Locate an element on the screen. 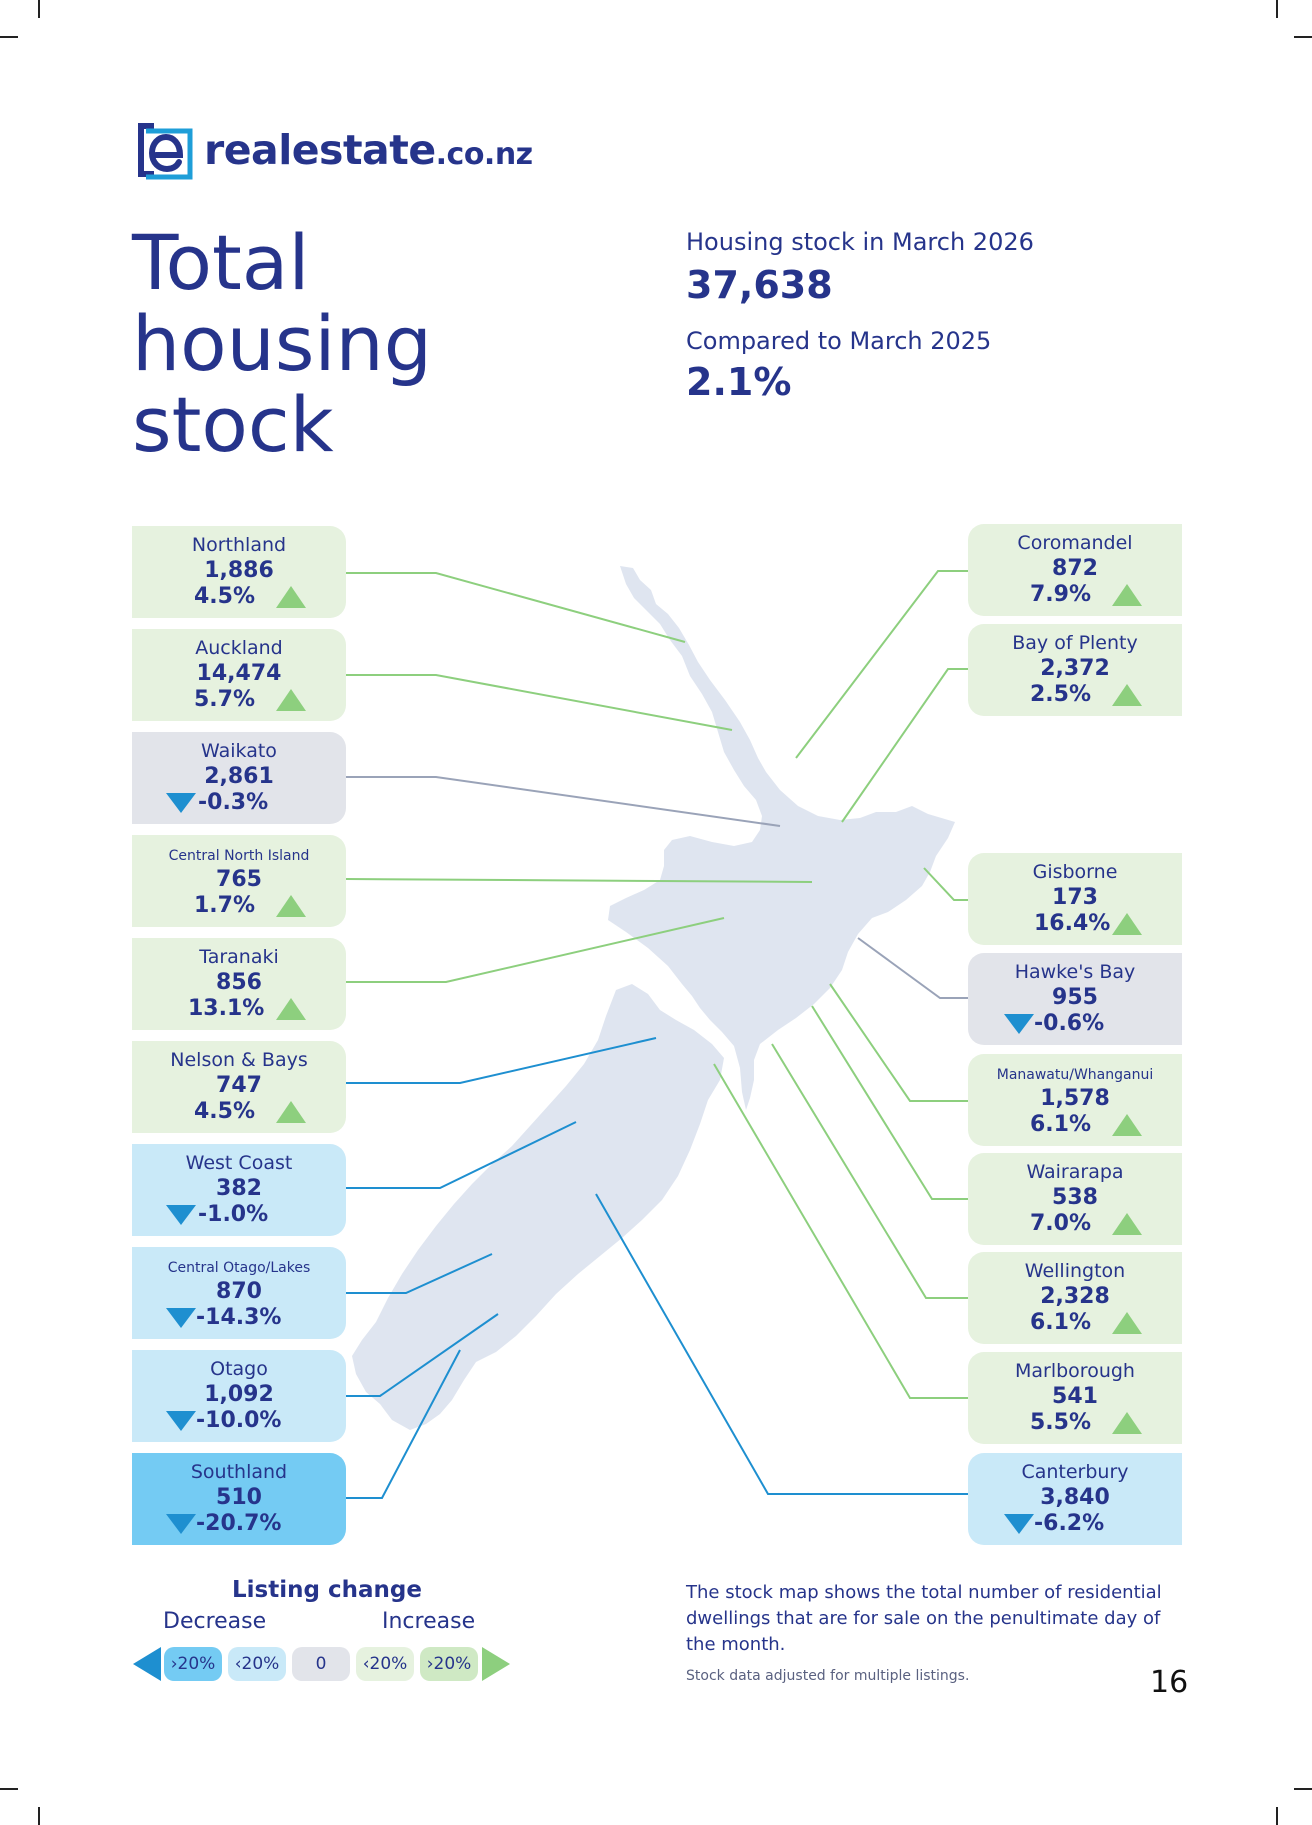  stock-value: 37,638 is located at coordinates (759, 285).